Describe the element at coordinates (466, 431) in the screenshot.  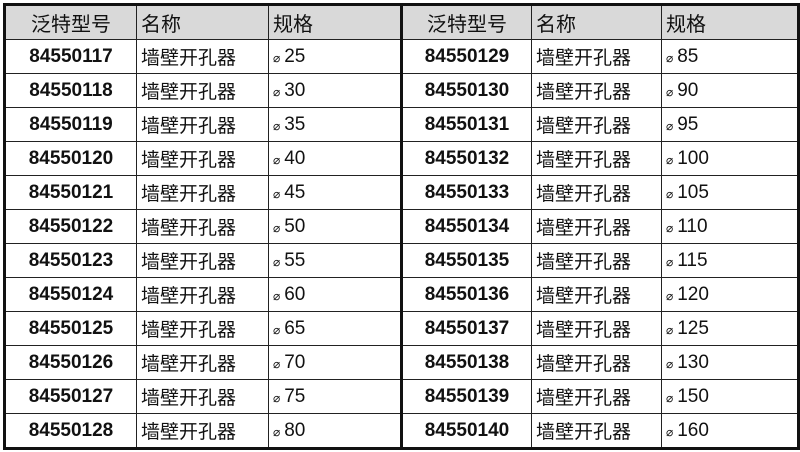
I see `product-code: 84550140` at that location.